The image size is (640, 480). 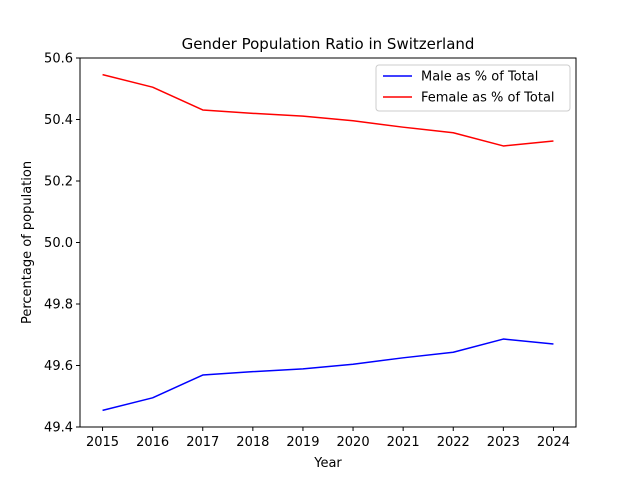 I want to click on y-tick-label: 50.2, so click(x=58, y=182).